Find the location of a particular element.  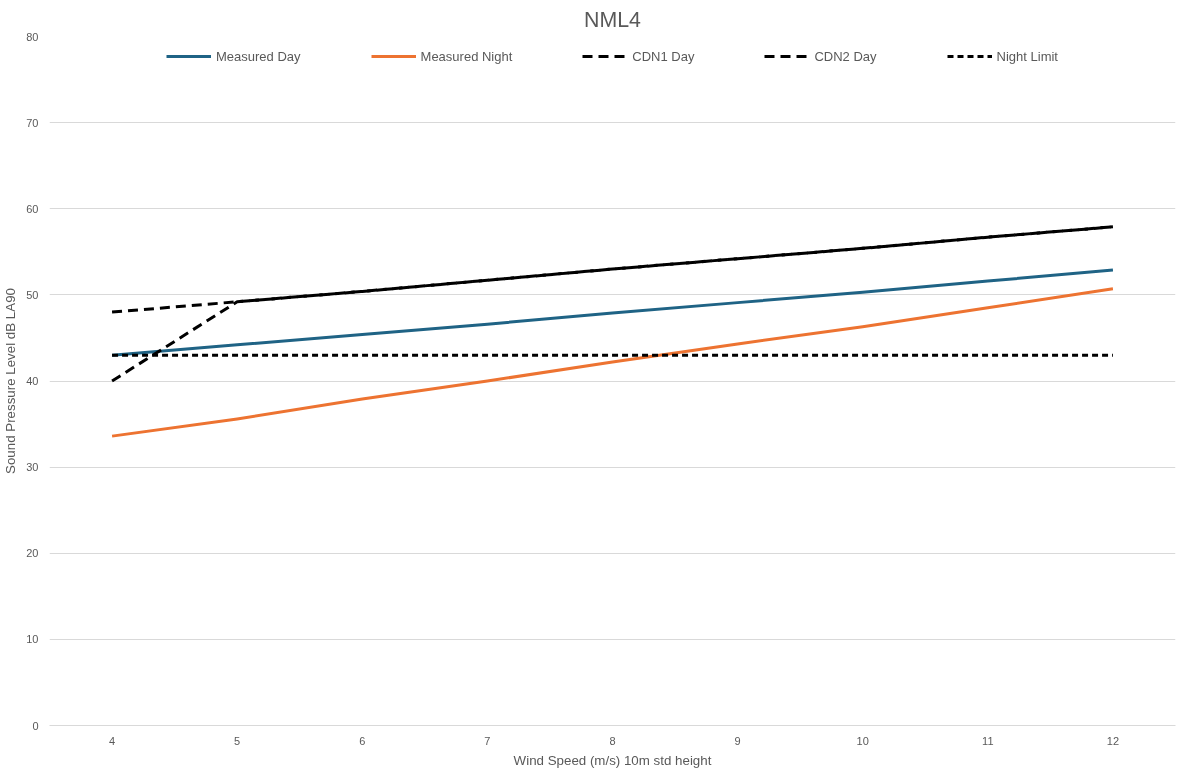

x-tick-label: 9 is located at coordinates (737, 740).